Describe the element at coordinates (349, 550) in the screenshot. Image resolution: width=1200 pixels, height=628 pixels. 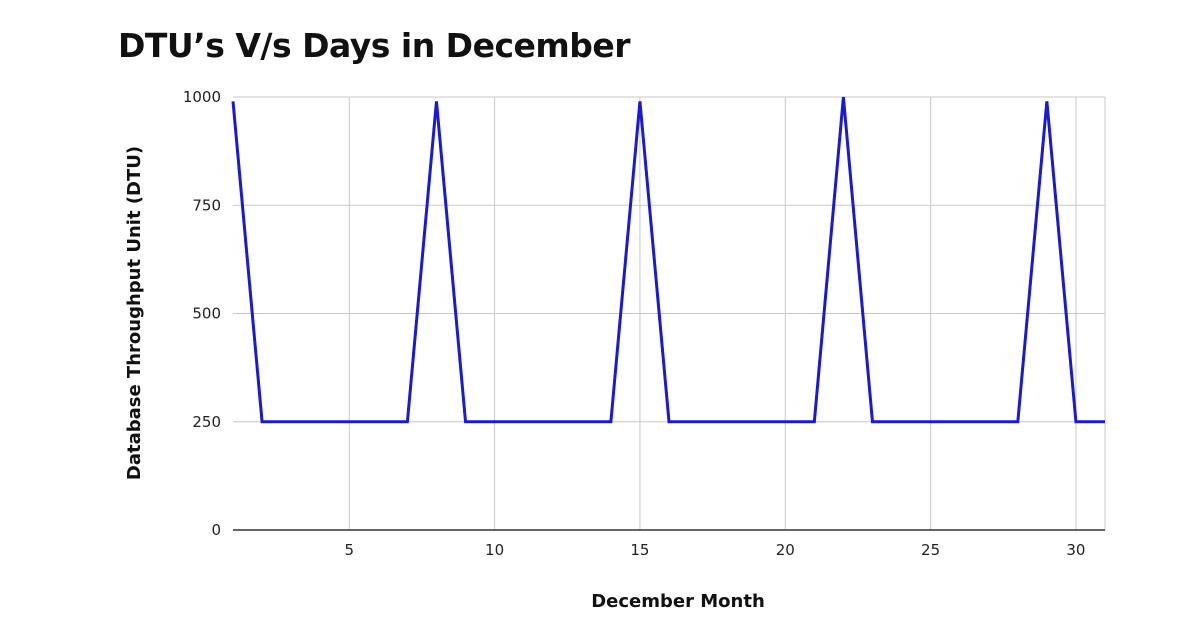
I see `x-tick-label: 5` at that location.